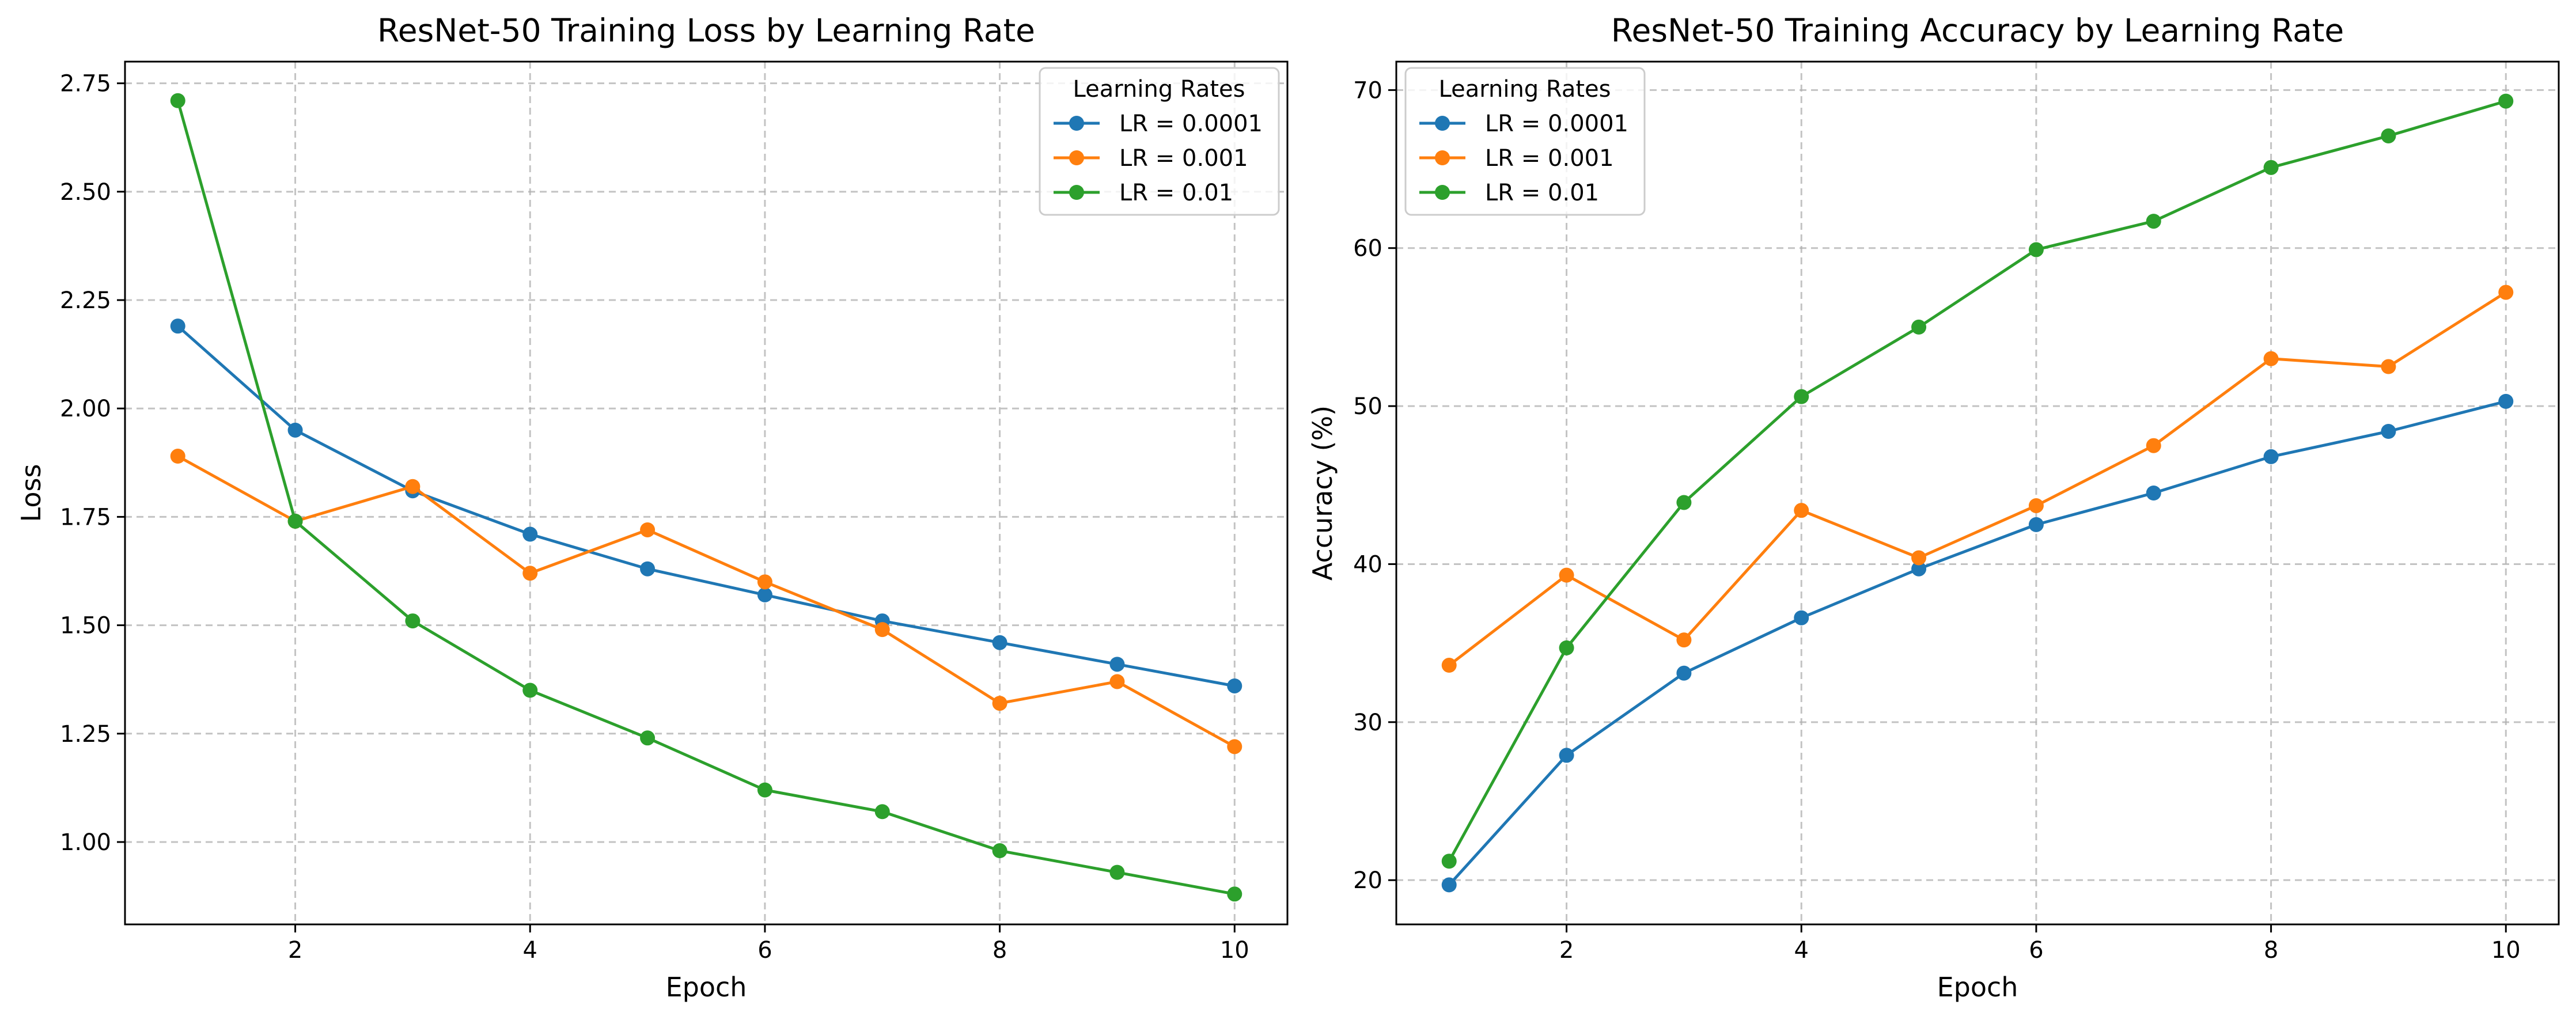  What do you see at coordinates (1367, 881) in the screenshot?
I see `y-tick-label: 20` at bounding box center [1367, 881].